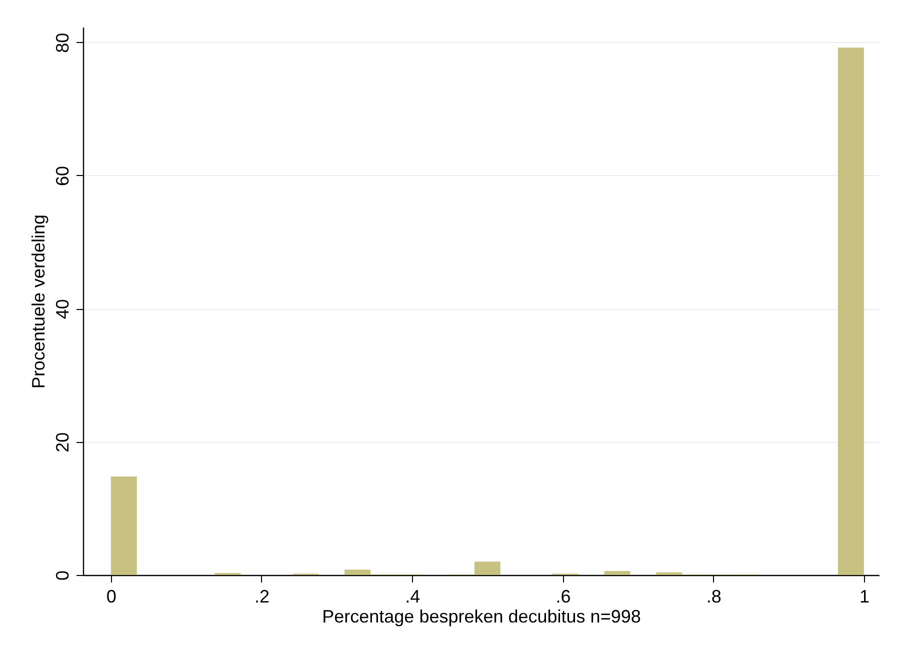  Describe the element at coordinates (864, 596) in the screenshot. I see `x-tick-label: 1` at that location.